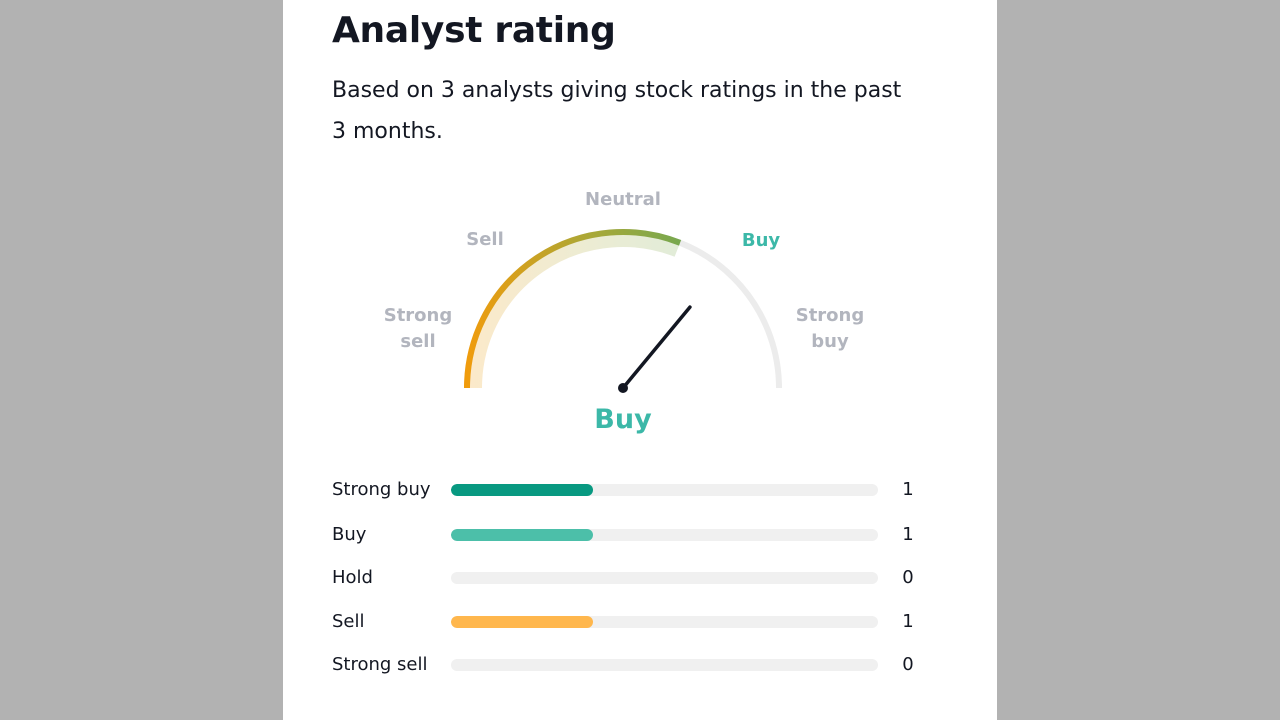 The width and height of the screenshot is (1280, 720). What do you see at coordinates (381, 489) in the screenshot?
I see `rating-row-label: Strong buy` at bounding box center [381, 489].